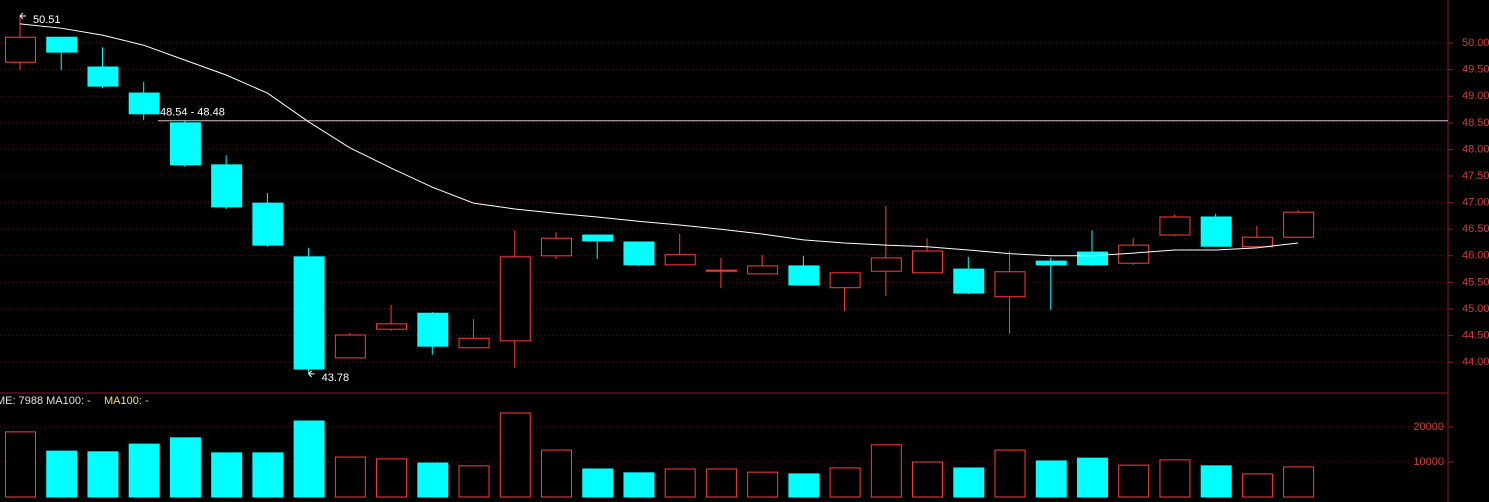 This screenshot has width=1489, height=502. What do you see at coordinates (45, 401) in the screenshot?
I see `volume-header: ME: 7988 MA100: -` at bounding box center [45, 401].